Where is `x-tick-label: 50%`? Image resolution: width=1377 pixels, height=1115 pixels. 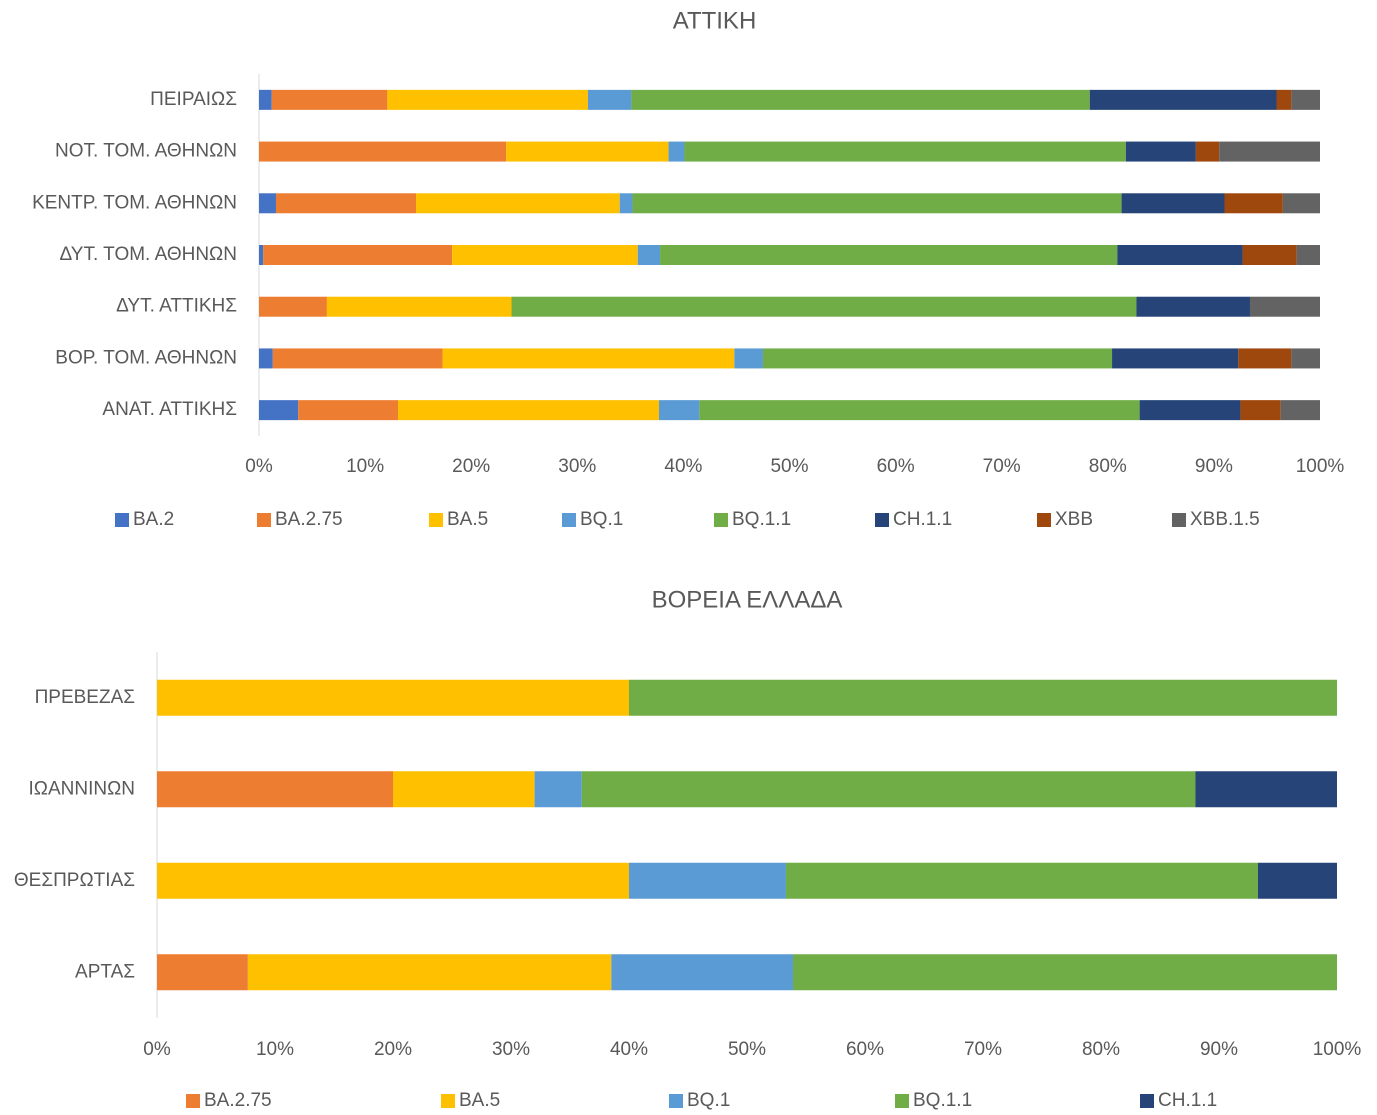
x-tick-label: 50% is located at coordinates (789, 466).